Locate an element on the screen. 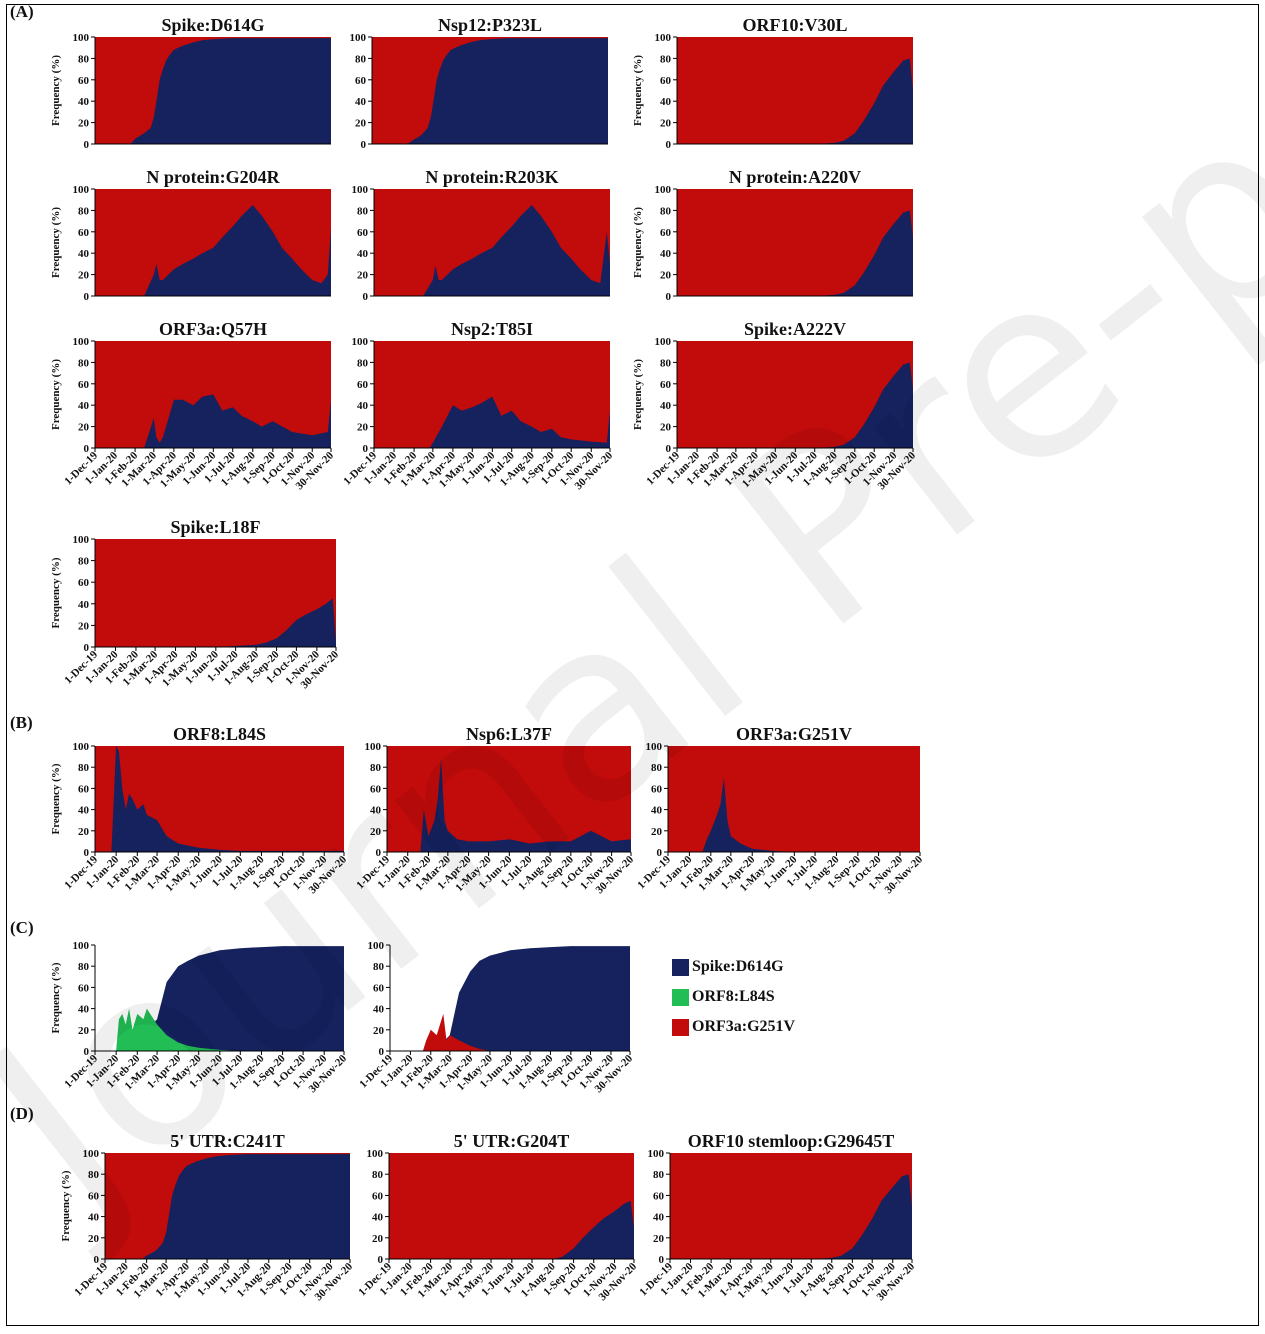 This screenshot has width=1265, height=1334. section-label-d: (D) is located at coordinates (22, 1113).